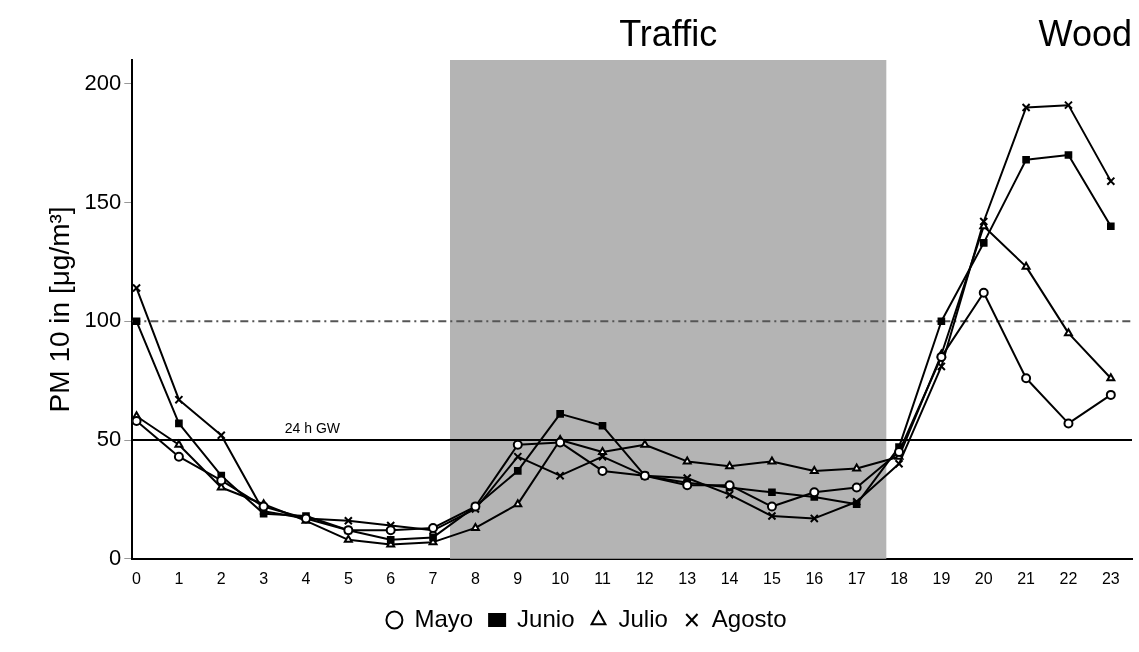  What do you see at coordinates (856, 578) in the screenshot?
I see `x-tick-label: 17` at bounding box center [856, 578].